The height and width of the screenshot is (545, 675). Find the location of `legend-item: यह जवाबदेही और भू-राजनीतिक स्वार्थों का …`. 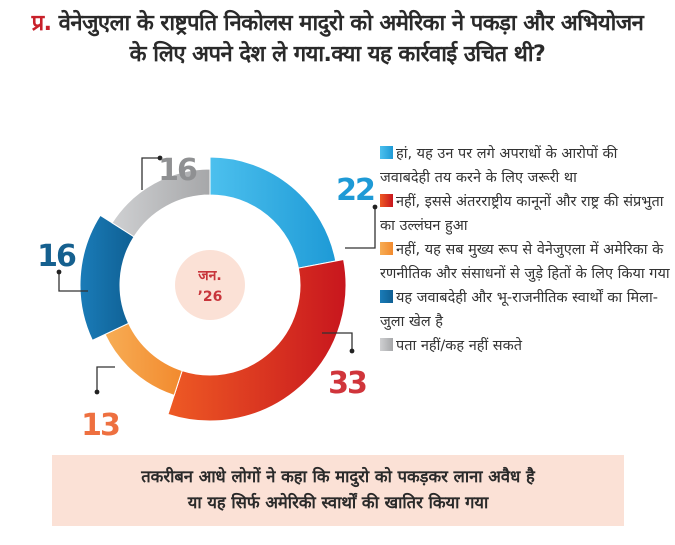

legend-item: यह जवाबदेही और भू-राजनीतिक स्वार्थों का … is located at coordinates (525, 310).